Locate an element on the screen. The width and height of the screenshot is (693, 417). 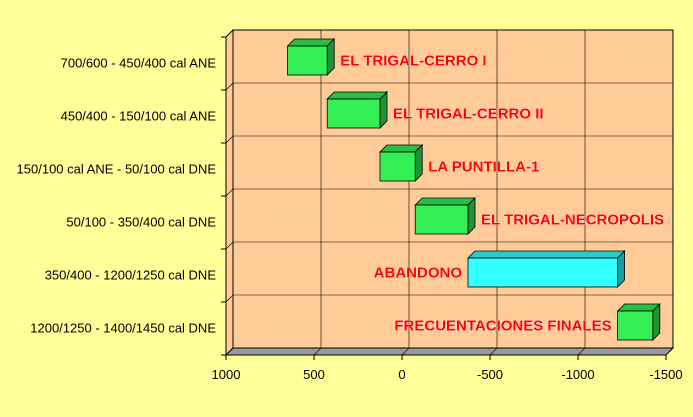
x-tick-label: -1000 is located at coordinates (577, 374).